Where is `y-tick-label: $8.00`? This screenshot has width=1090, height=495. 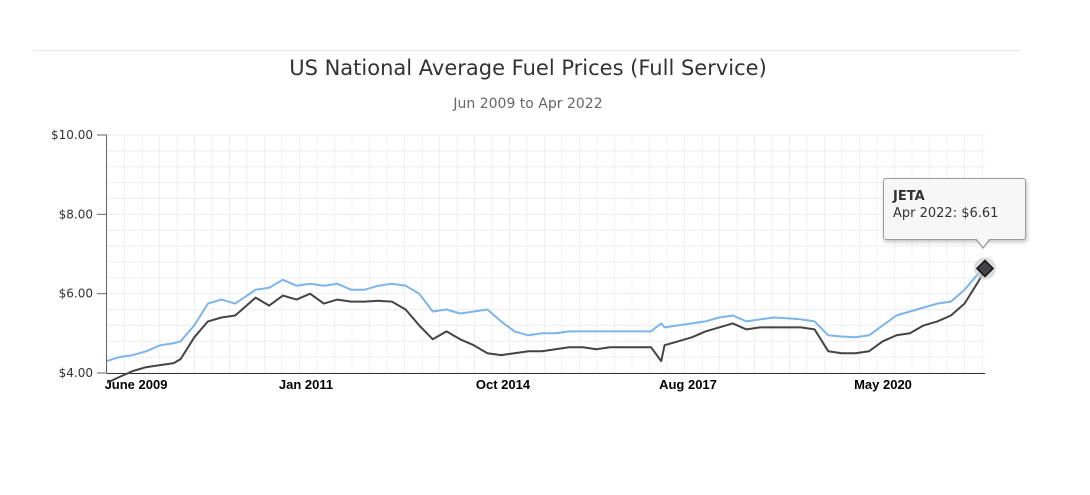 y-tick-label: $8.00 is located at coordinates (76, 214).